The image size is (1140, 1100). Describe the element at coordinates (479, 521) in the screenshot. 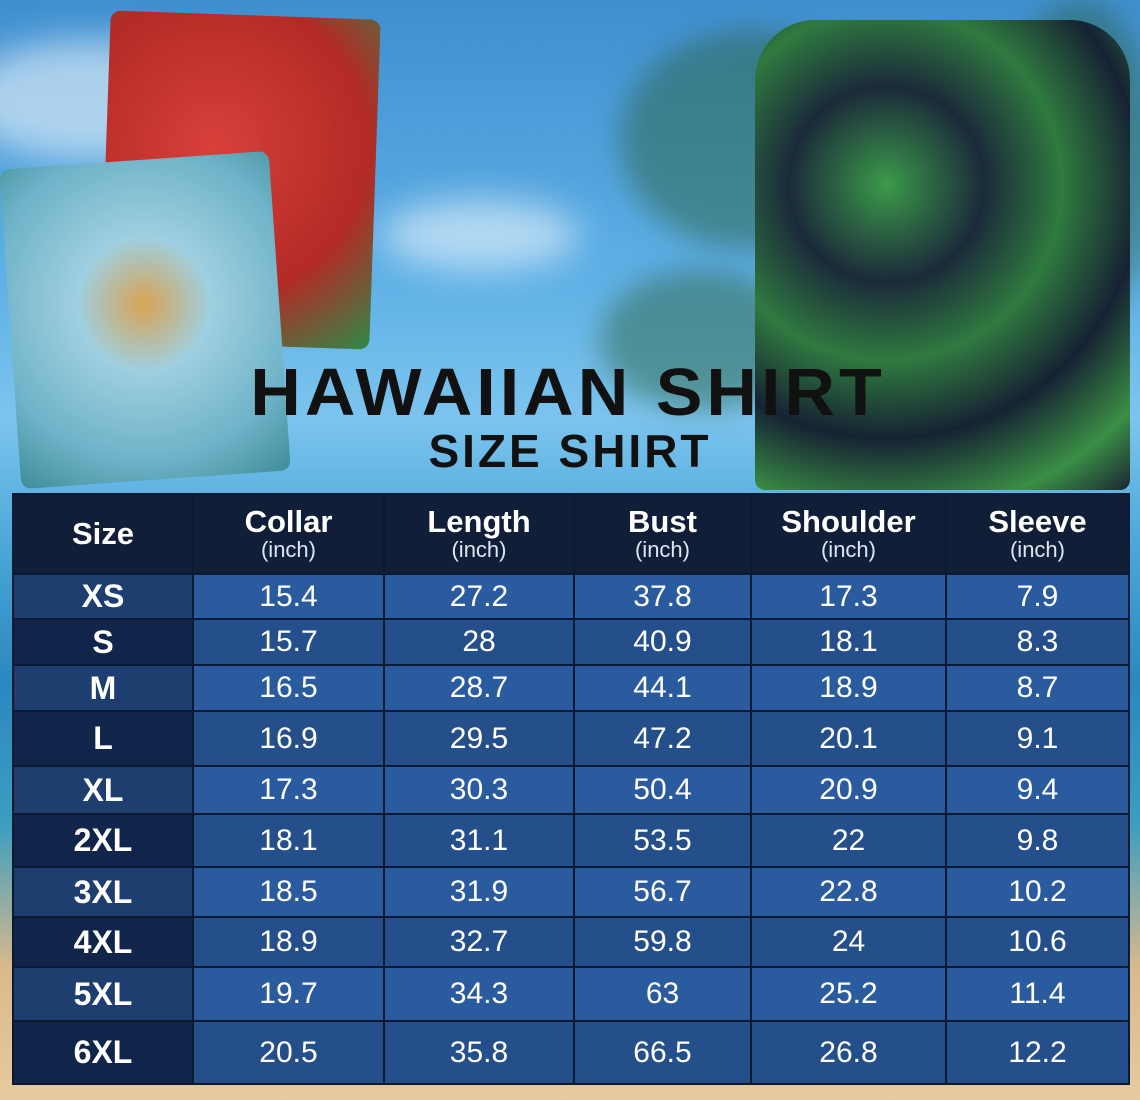

I see `column-label: Length` at that location.